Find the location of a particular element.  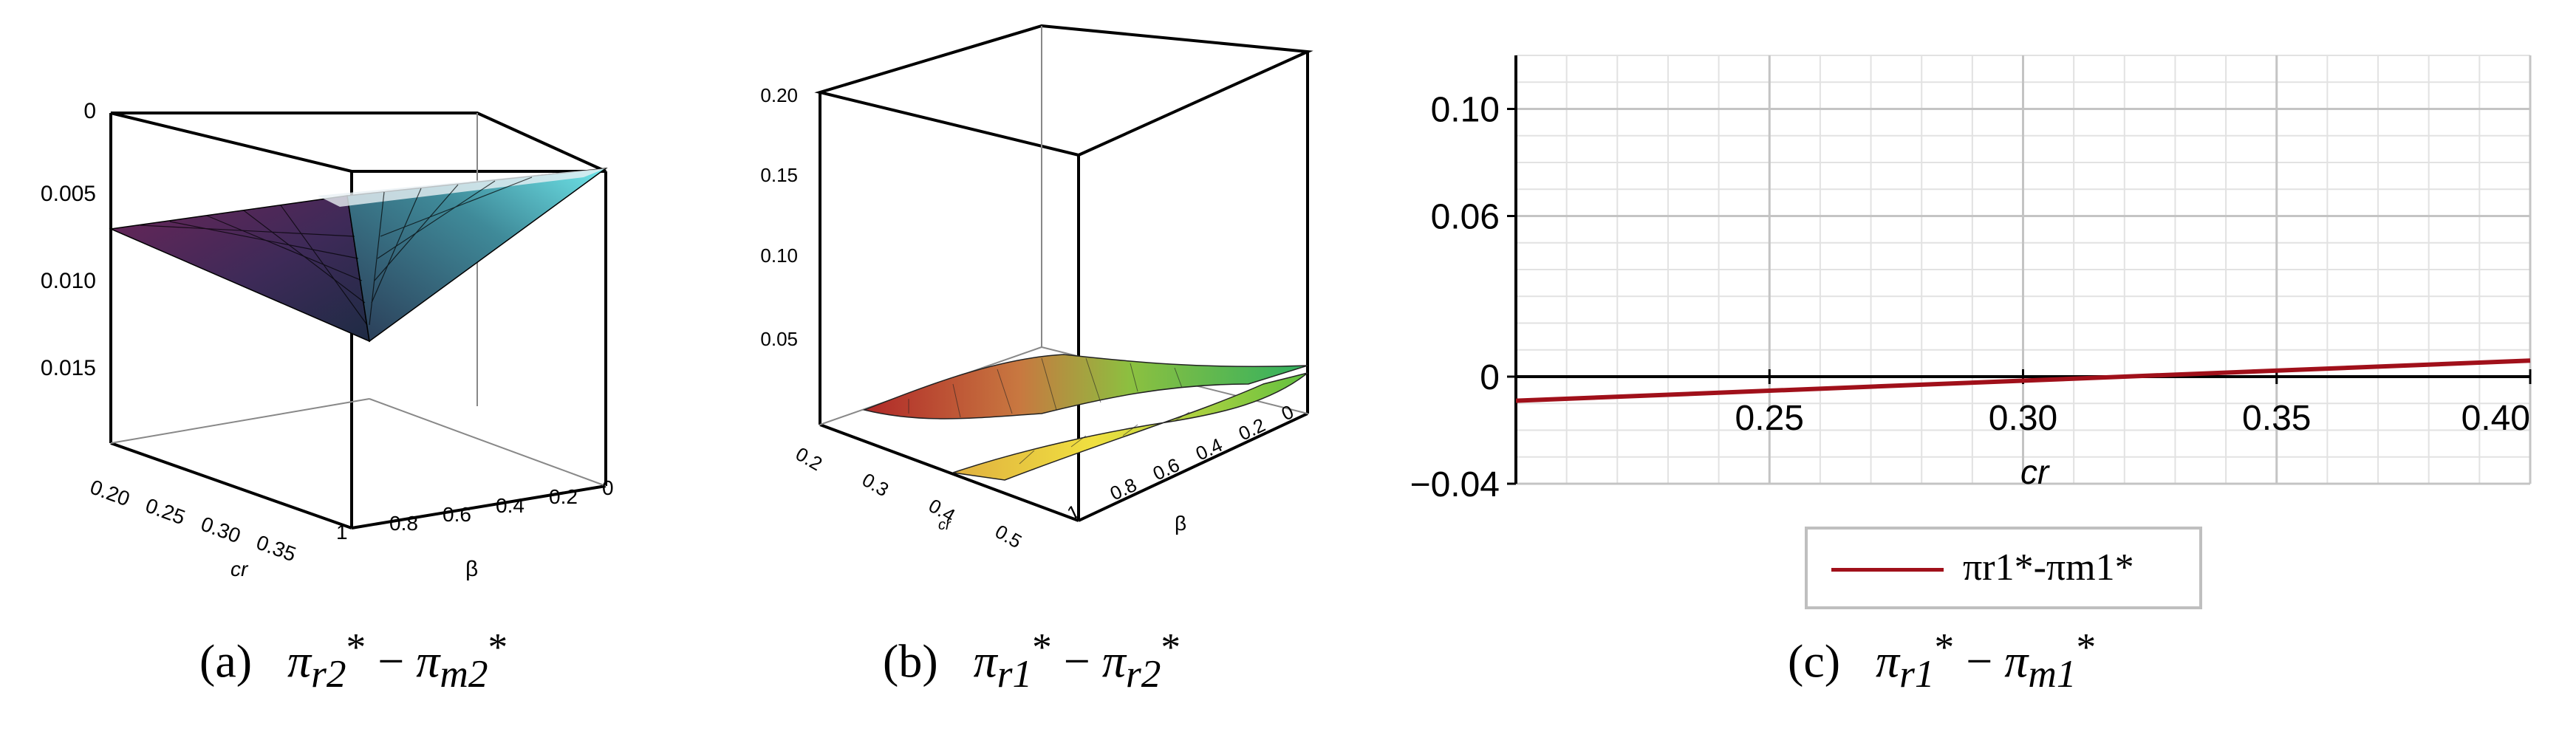

legend-label: πr1*-πm1* is located at coordinates (2048, 568).